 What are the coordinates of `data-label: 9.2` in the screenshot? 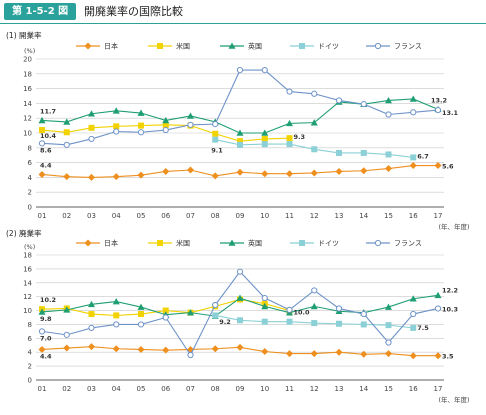 It's located at (225, 322).